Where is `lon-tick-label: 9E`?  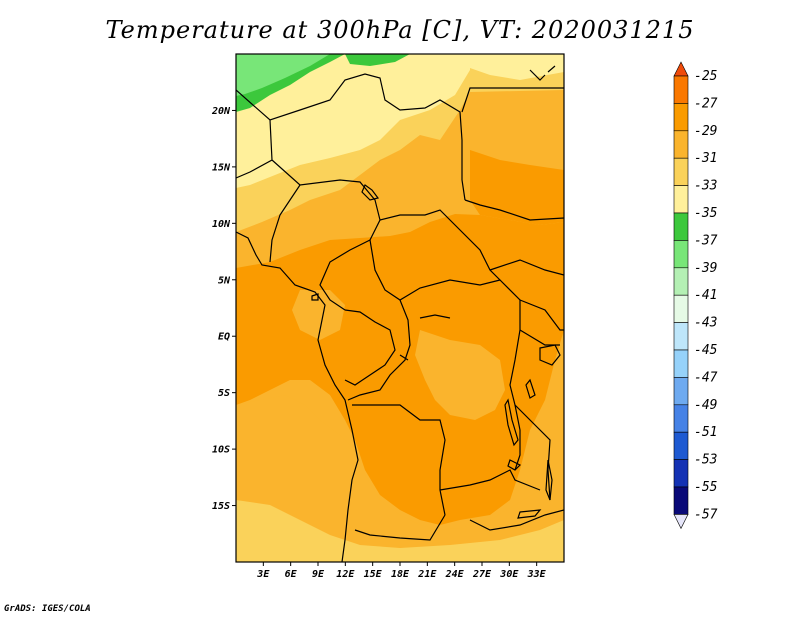 lon-tick-label: 9E is located at coordinates (318, 574).